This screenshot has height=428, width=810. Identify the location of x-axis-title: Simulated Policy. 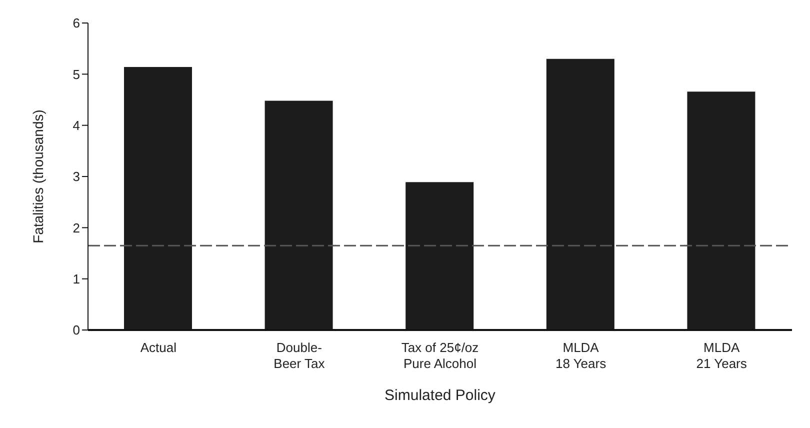
(440, 395).